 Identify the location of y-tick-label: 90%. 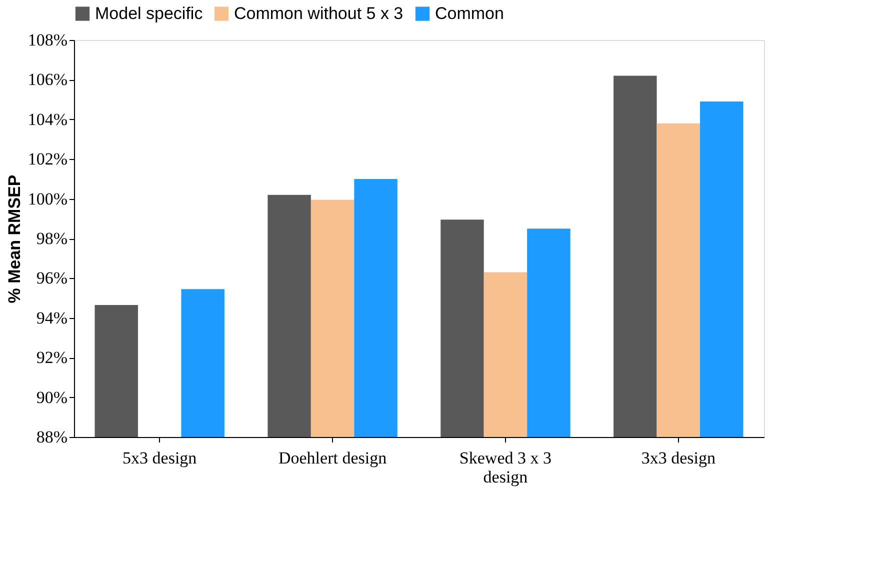
(52, 397).